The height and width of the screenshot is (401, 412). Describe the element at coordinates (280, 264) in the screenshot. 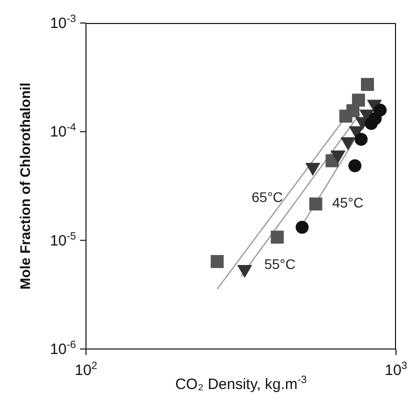

I see `series-label: 55°C` at that location.